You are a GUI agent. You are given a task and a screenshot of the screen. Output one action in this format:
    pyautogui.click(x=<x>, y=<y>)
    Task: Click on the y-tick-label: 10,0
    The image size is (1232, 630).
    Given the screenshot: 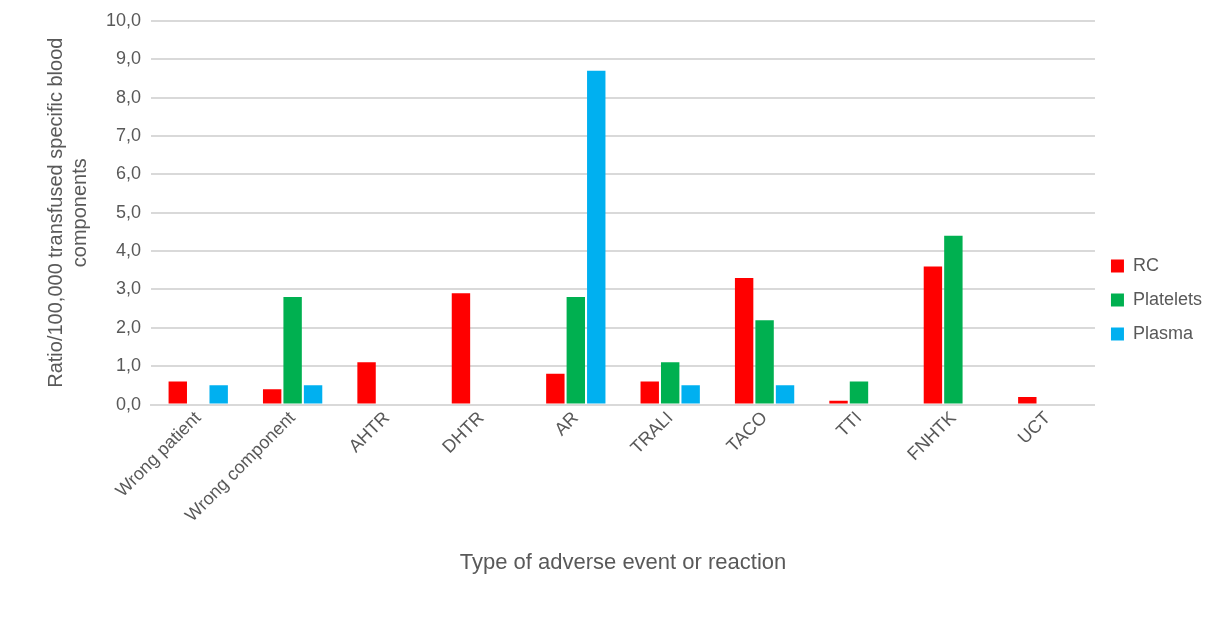 What is the action you would take?
    pyautogui.click(x=123, y=19)
    